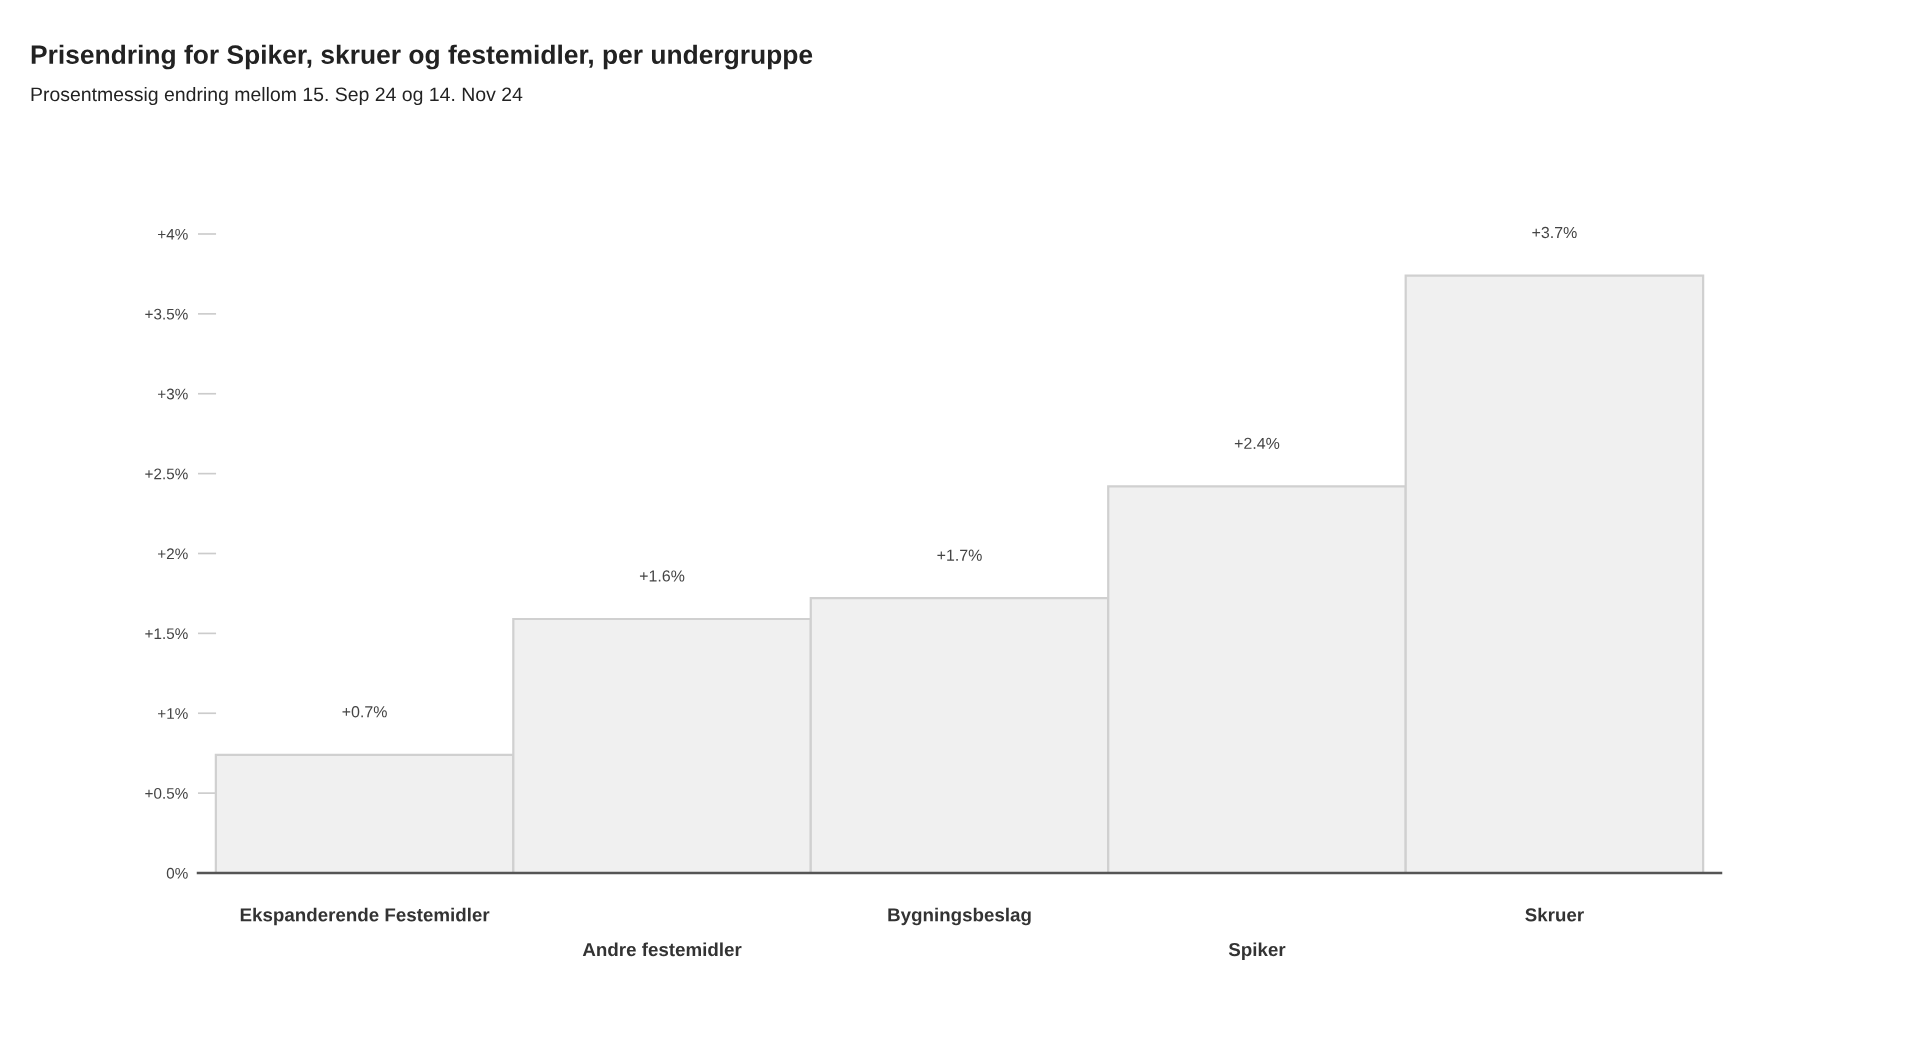  Describe the element at coordinates (662, 576) in the screenshot. I see `data-label: +1.6%` at that location.